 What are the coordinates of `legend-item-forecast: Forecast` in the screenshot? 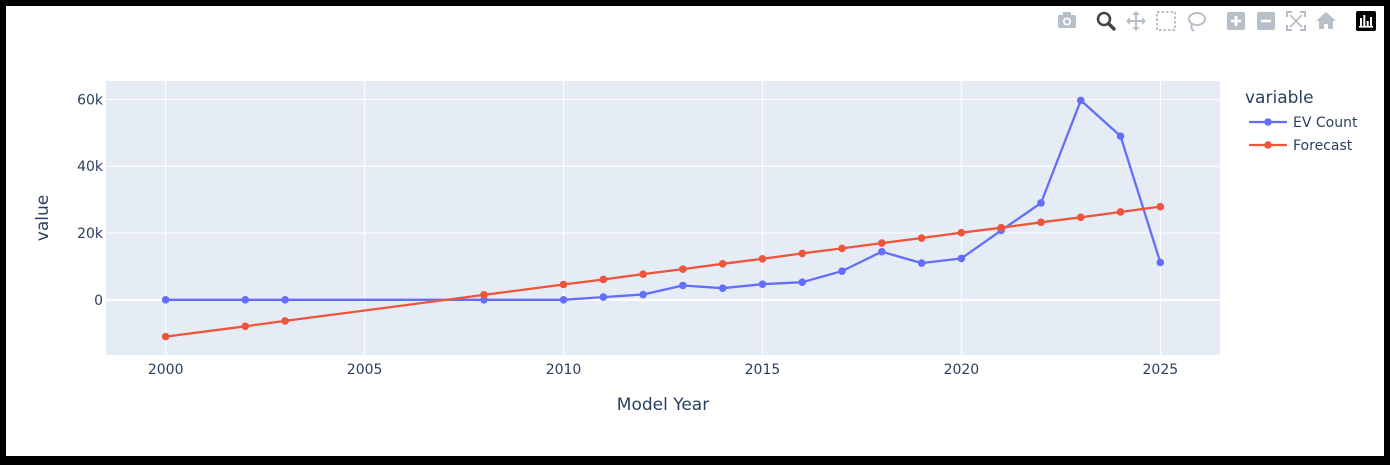 It's located at (1301, 146).